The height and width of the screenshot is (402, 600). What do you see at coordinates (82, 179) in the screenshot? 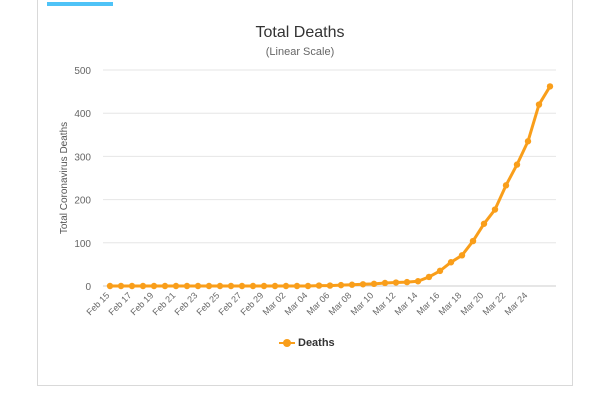
I see `y-axis-ticks: 0 100 200 300 400 500` at bounding box center [82, 179].